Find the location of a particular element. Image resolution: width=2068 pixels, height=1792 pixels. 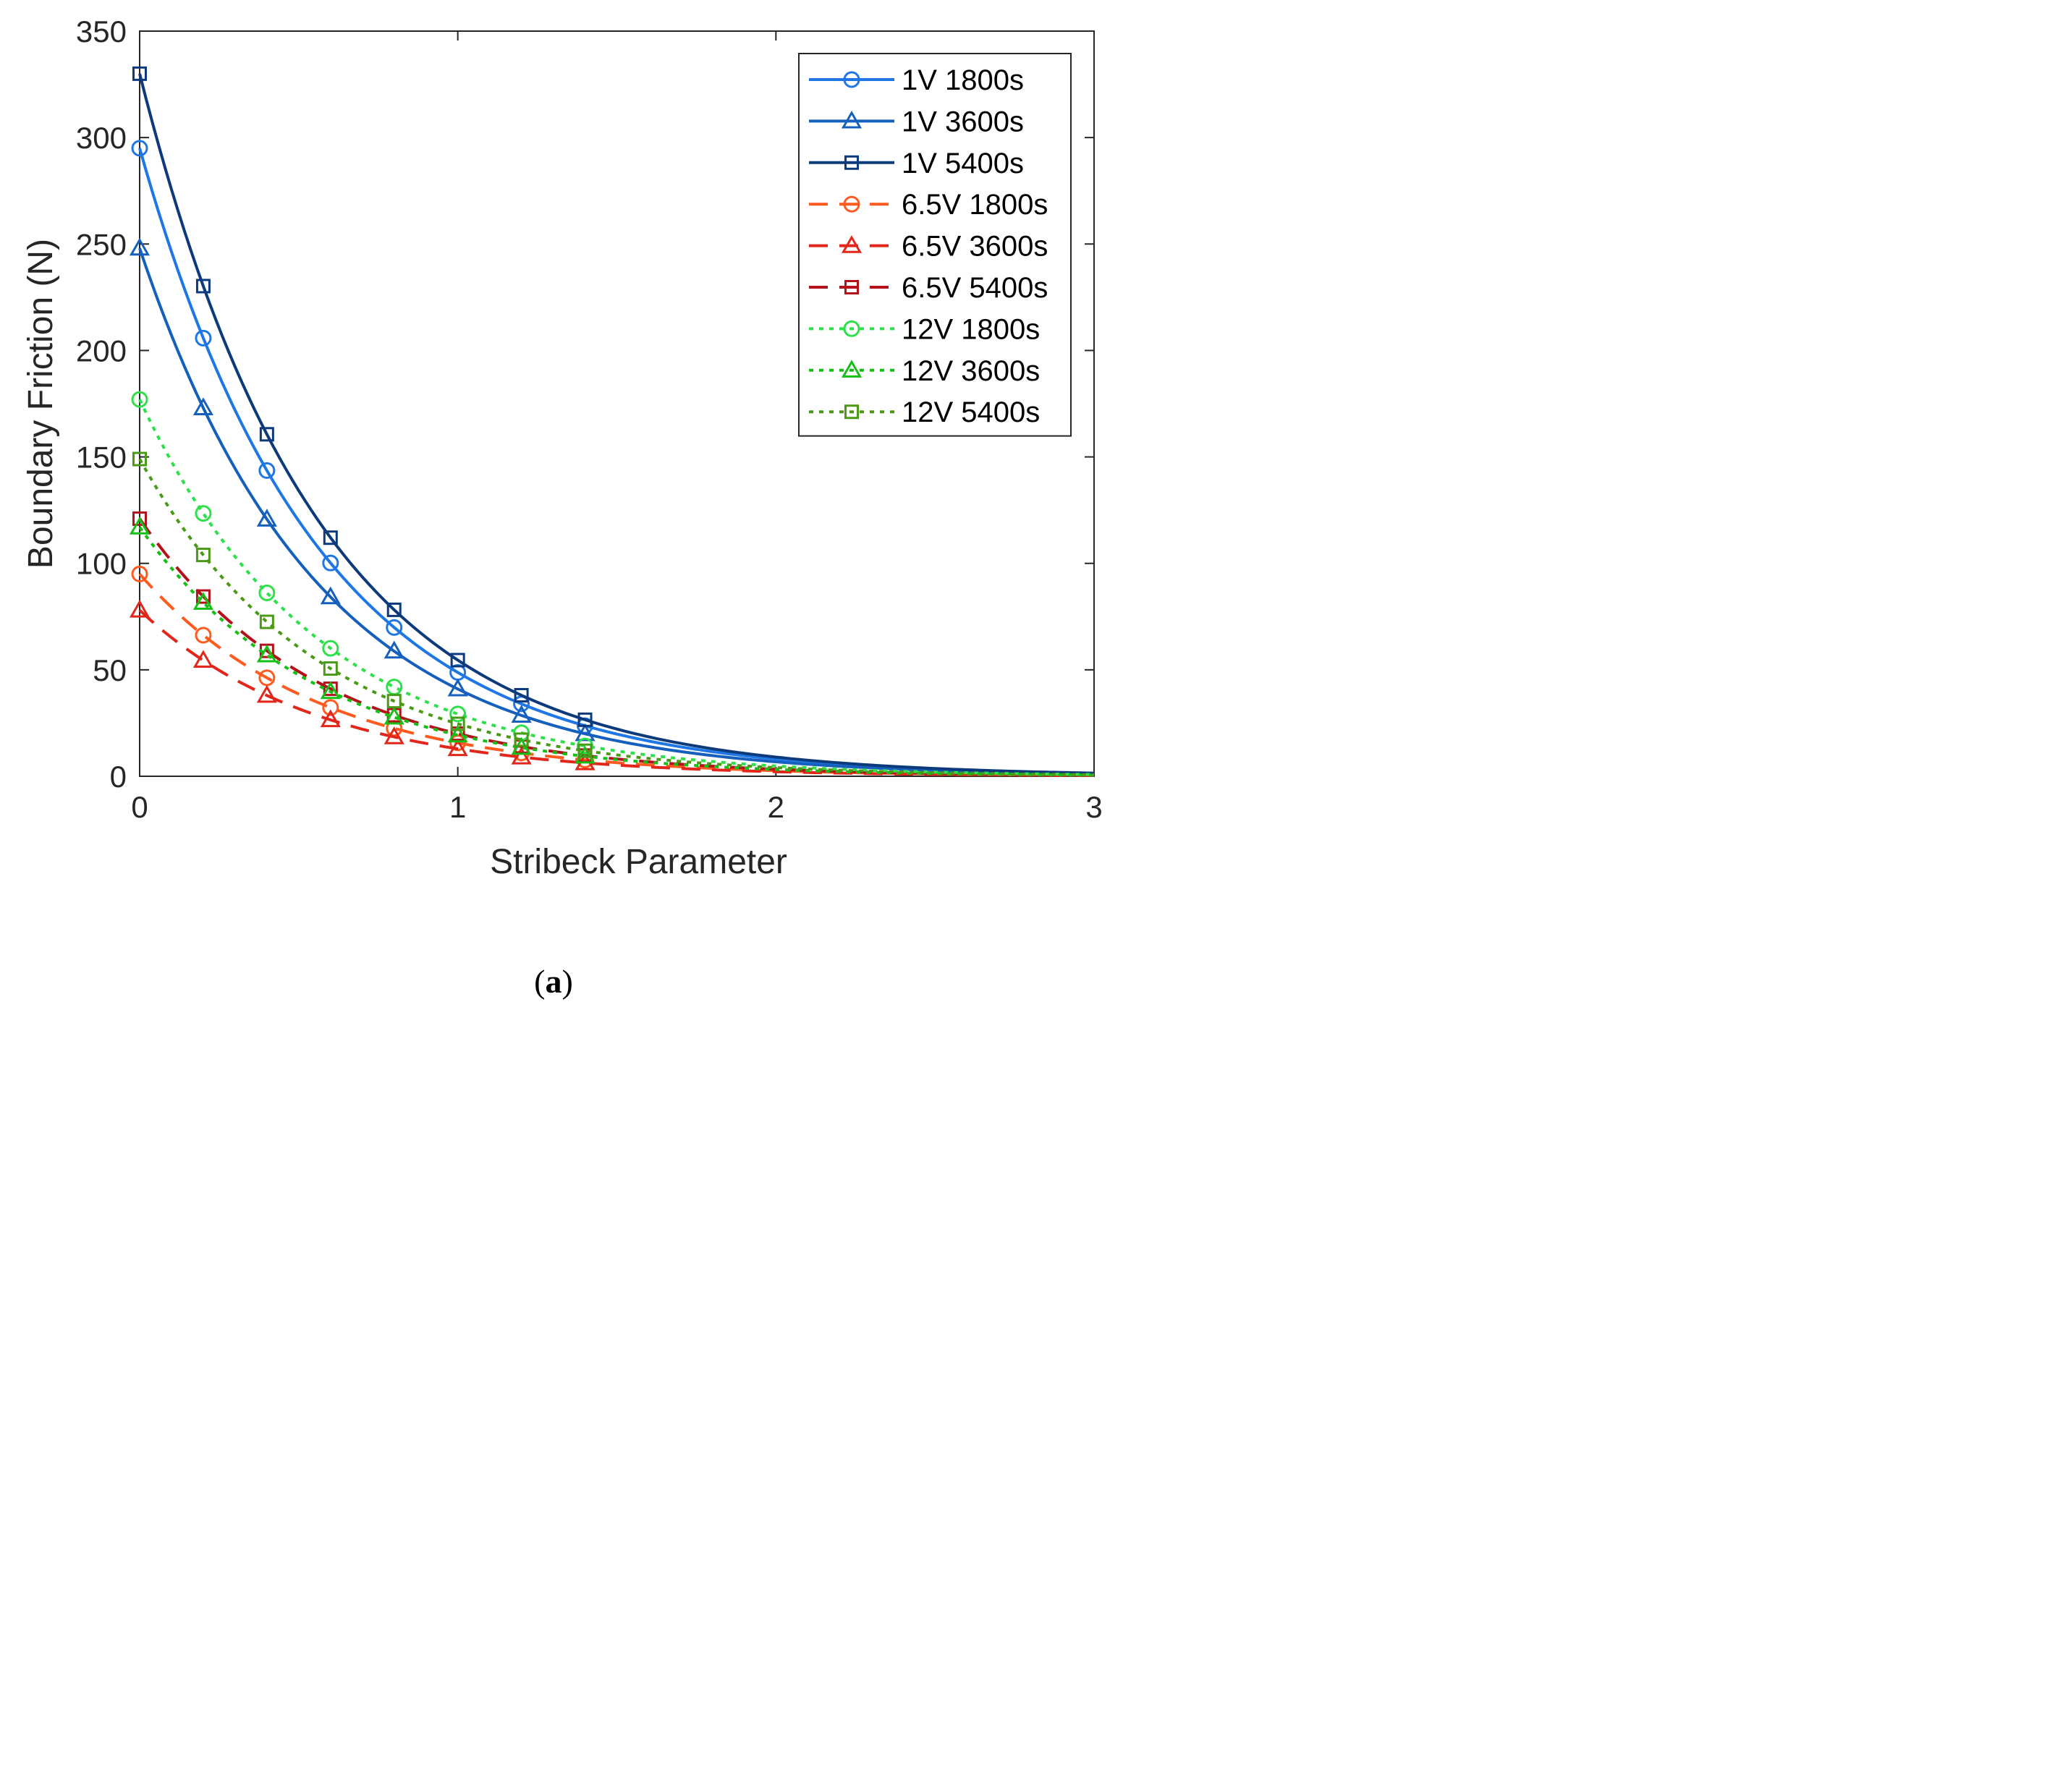

x-tick-label: 1 is located at coordinates (457, 807).